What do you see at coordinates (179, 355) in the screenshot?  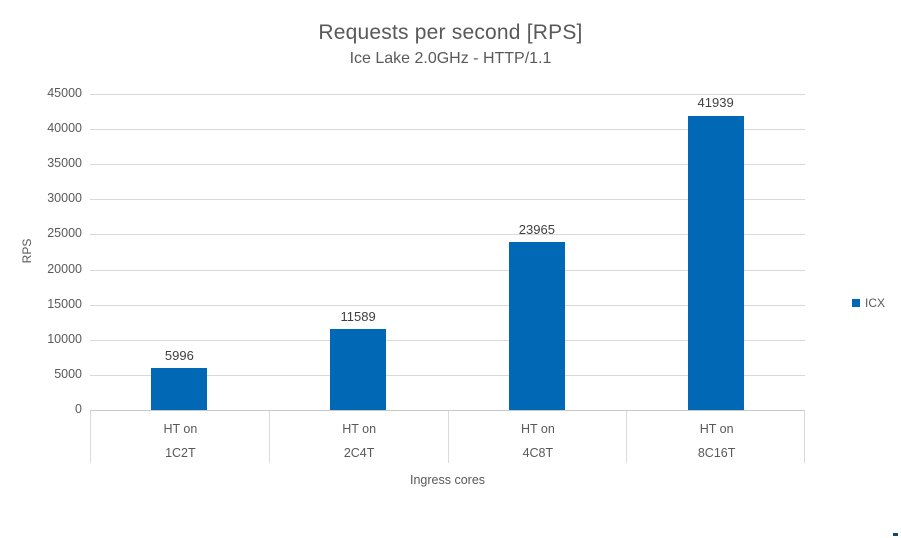 I see `bar-value-label: 5996` at bounding box center [179, 355].